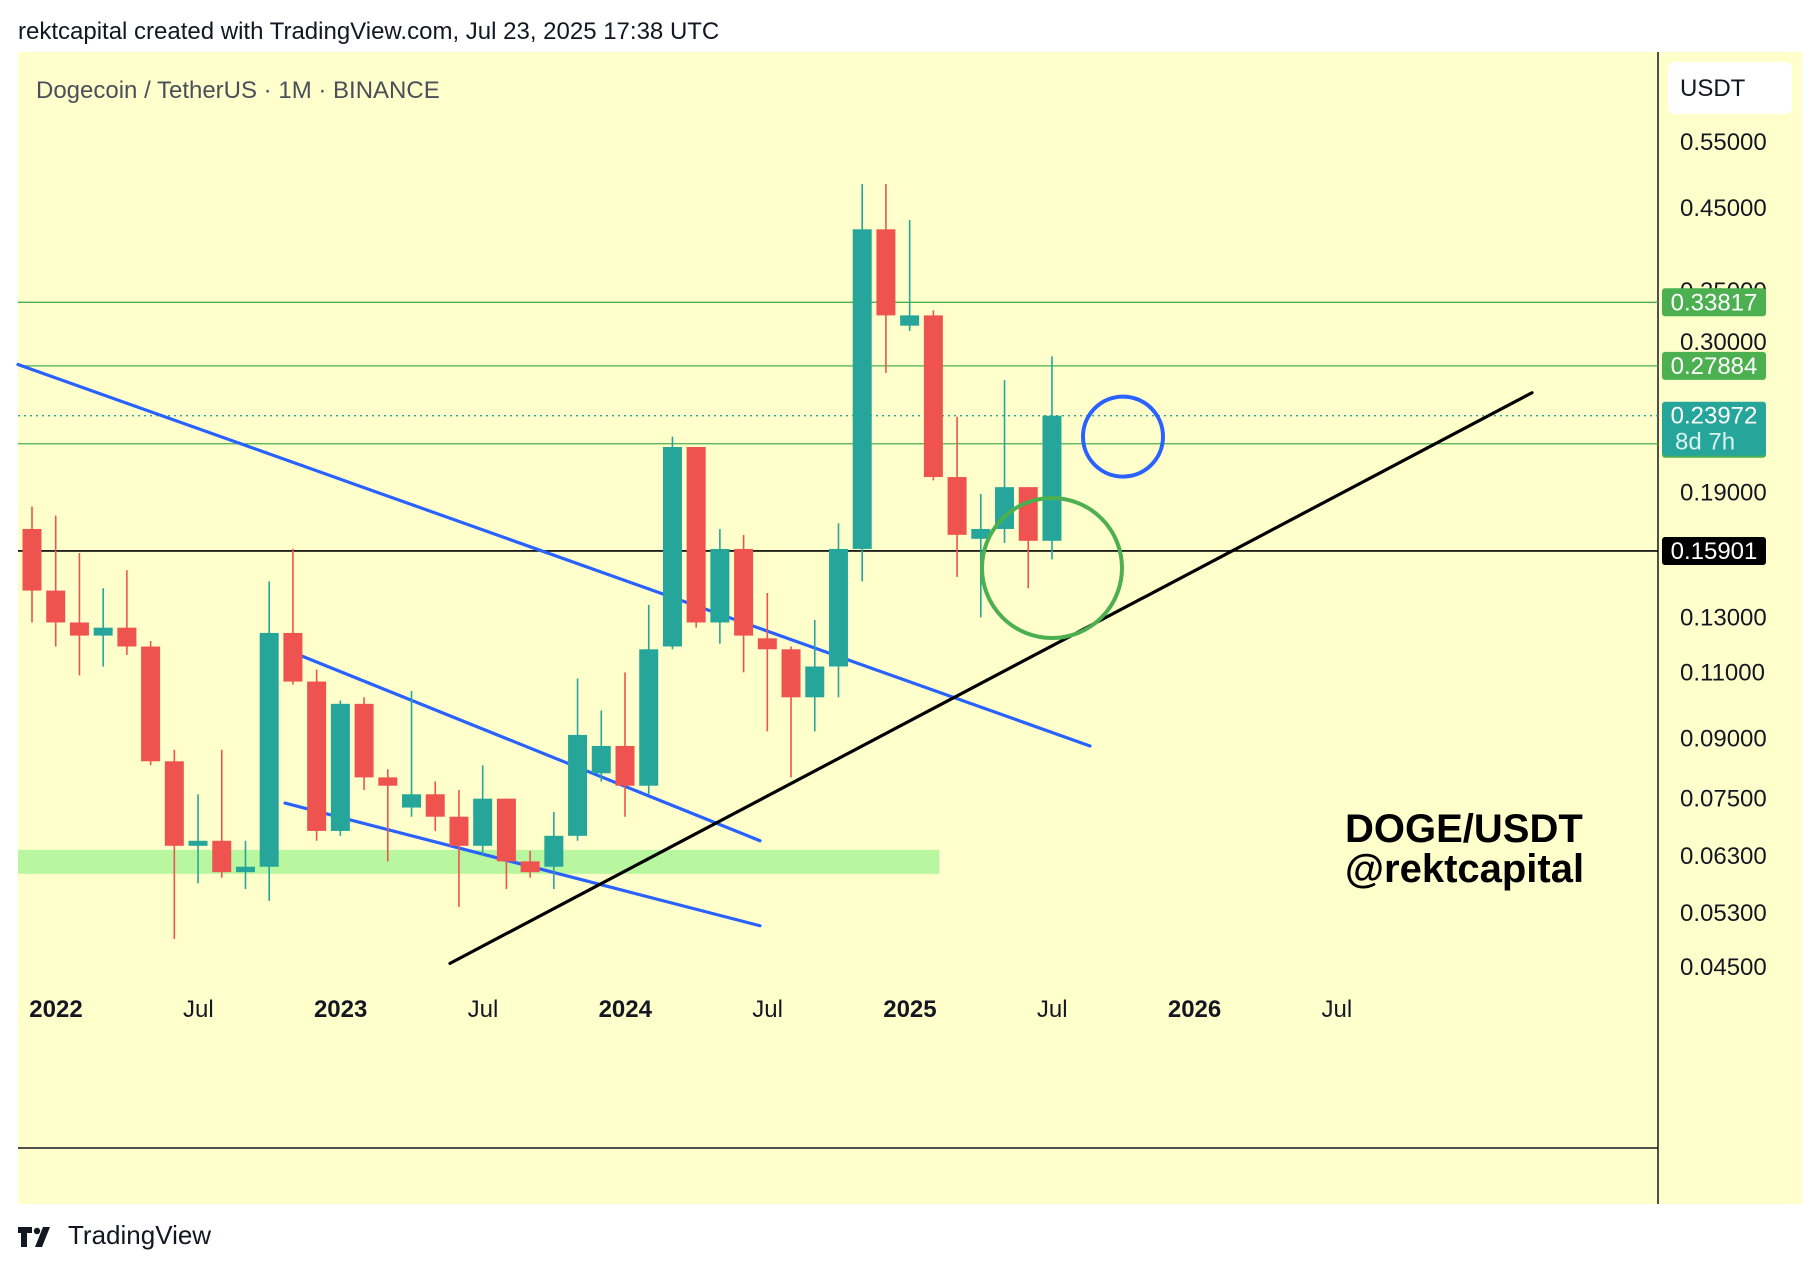  I want to click on time-tick-2023-2023-01: 2023, so click(340, 1009).